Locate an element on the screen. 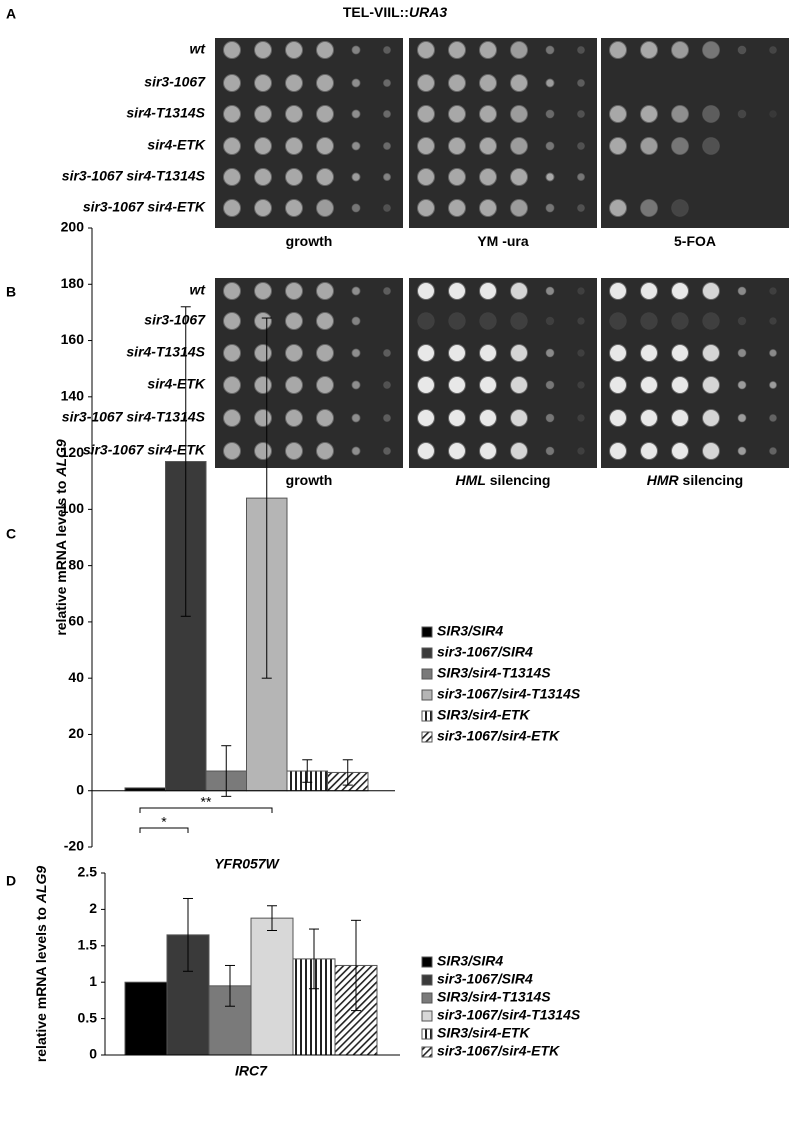 Image resolution: width=792 pixels, height=1127 pixels. y-tick-label: 60 is located at coordinates (76, 621).